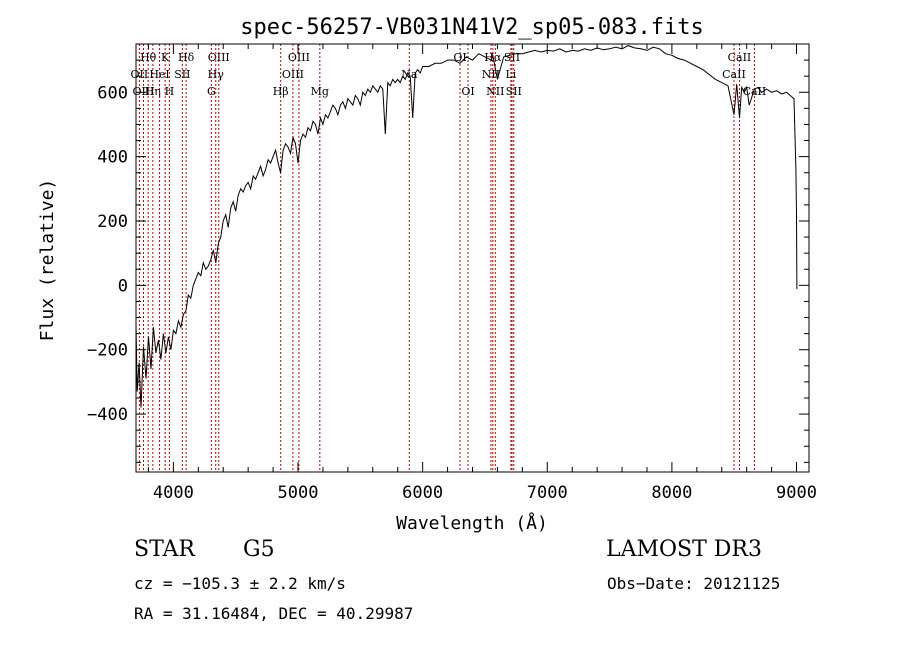  What do you see at coordinates (510, 74) in the screenshot?
I see `line-marker-label: Li` at bounding box center [510, 74].